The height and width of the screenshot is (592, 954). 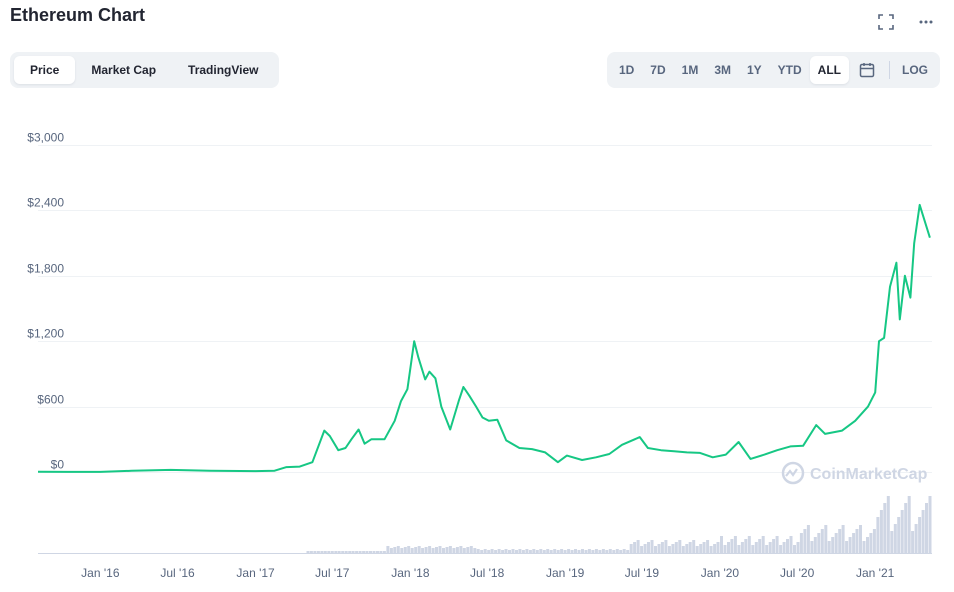 I want to click on chart-type-tabs: Price Market Cap TradingView, so click(x=144, y=70).